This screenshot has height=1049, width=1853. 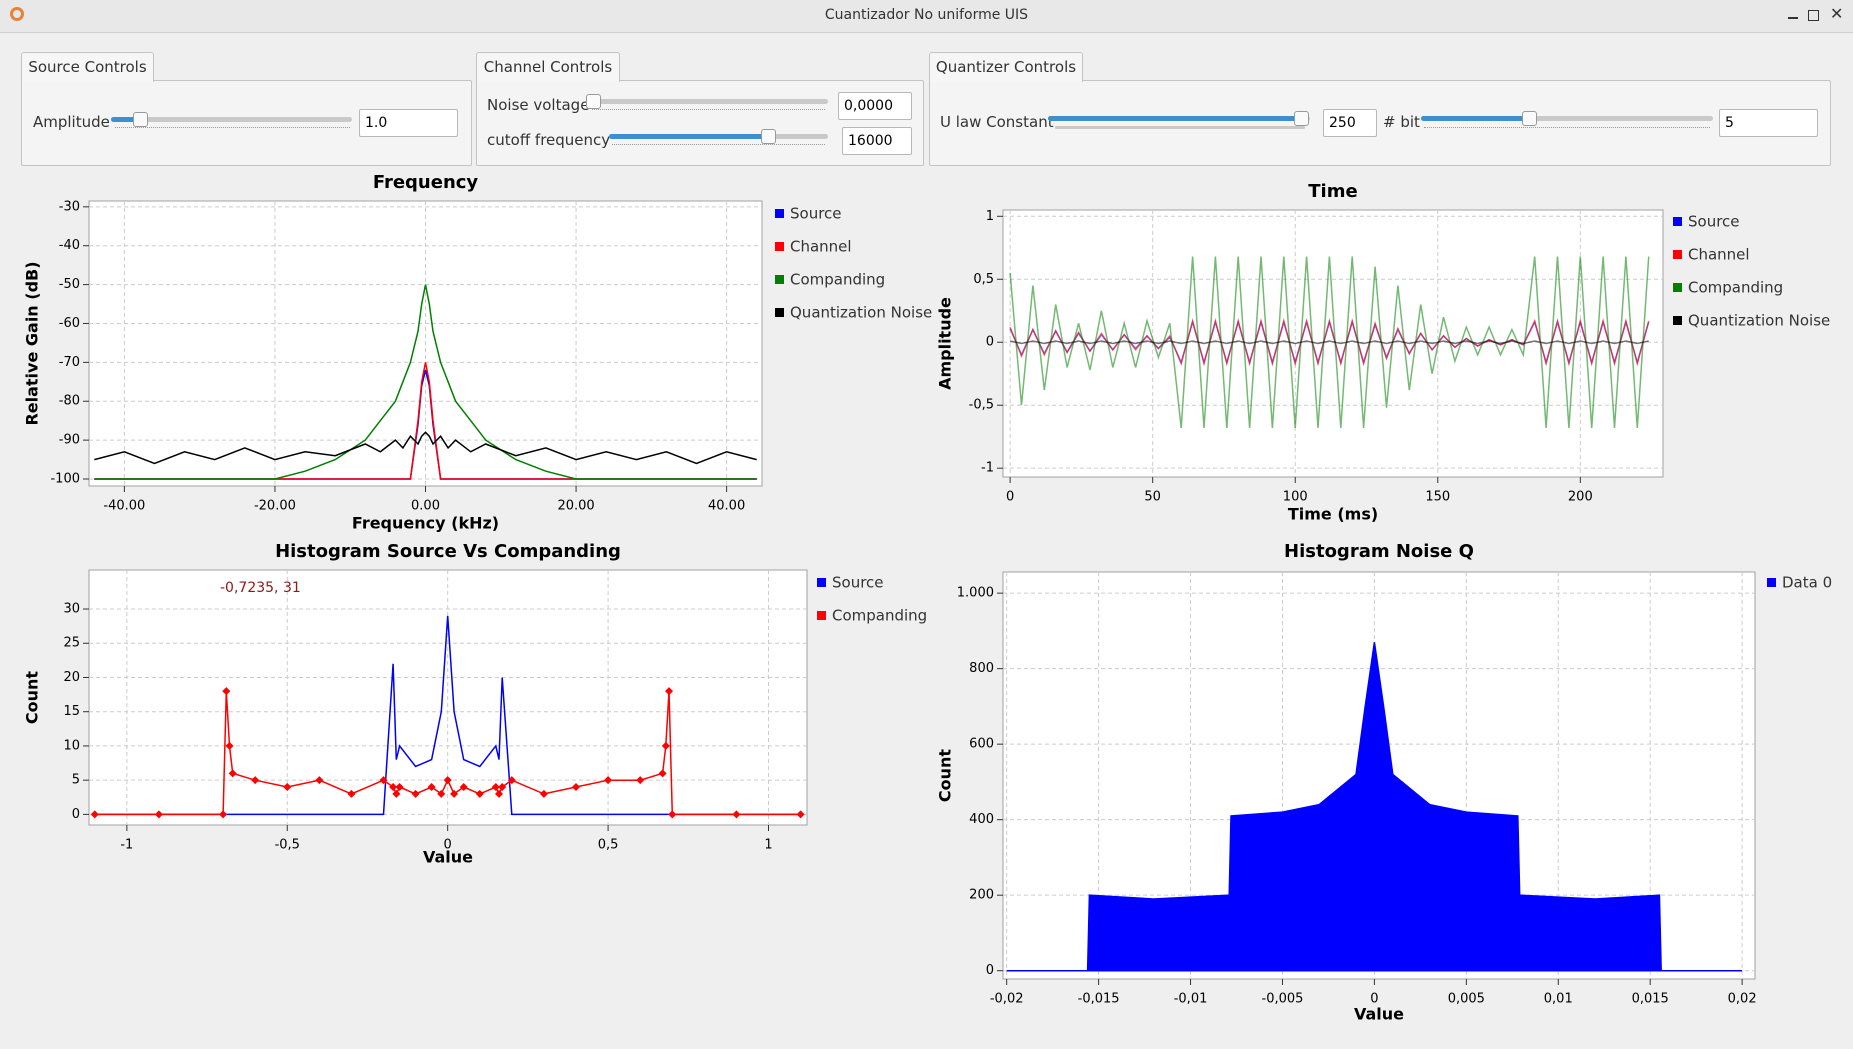 What do you see at coordinates (1837, 13) in the screenshot?
I see `close-button: ✕` at bounding box center [1837, 13].